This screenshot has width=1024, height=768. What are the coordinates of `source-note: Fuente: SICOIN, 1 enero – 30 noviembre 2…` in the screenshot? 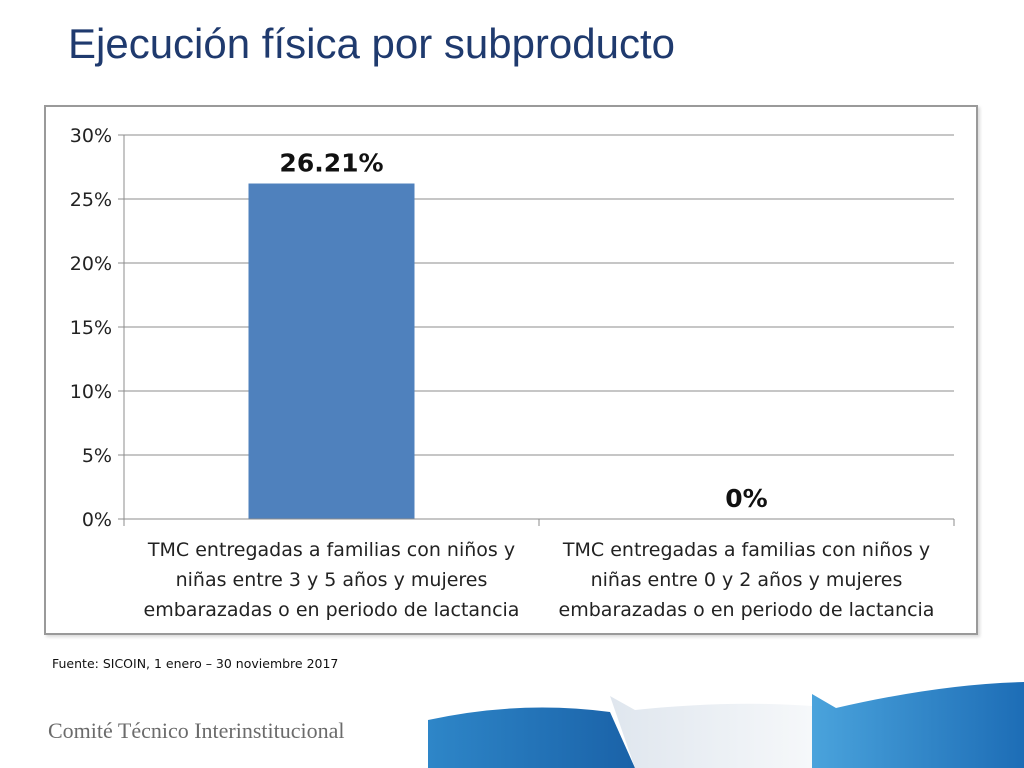 It's located at (195, 663).